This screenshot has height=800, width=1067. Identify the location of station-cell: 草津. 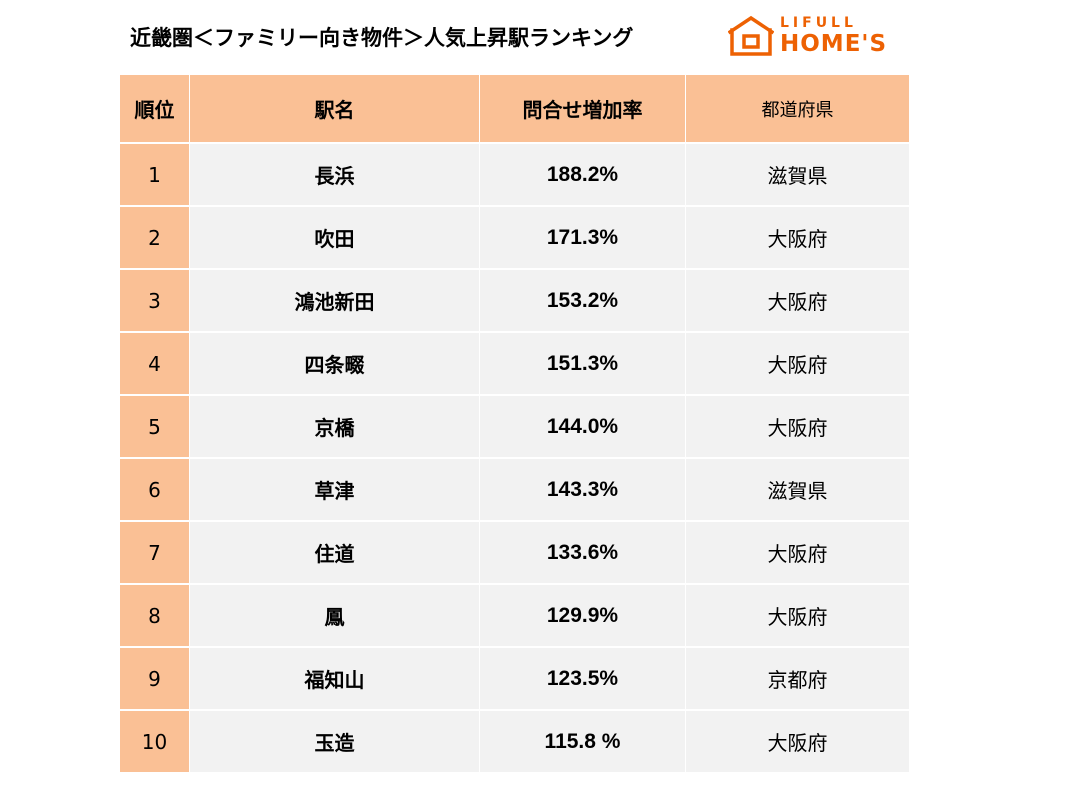
(335, 490).